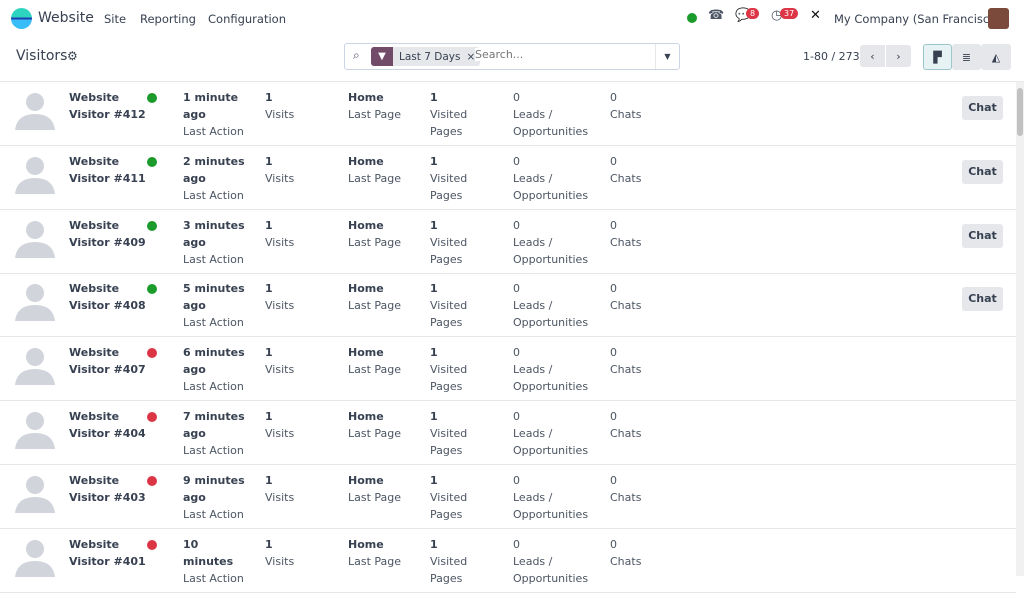  What do you see at coordinates (168, 19) in the screenshot?
I see `menu-reporting: Reporting` at bounding box center [168, 19].